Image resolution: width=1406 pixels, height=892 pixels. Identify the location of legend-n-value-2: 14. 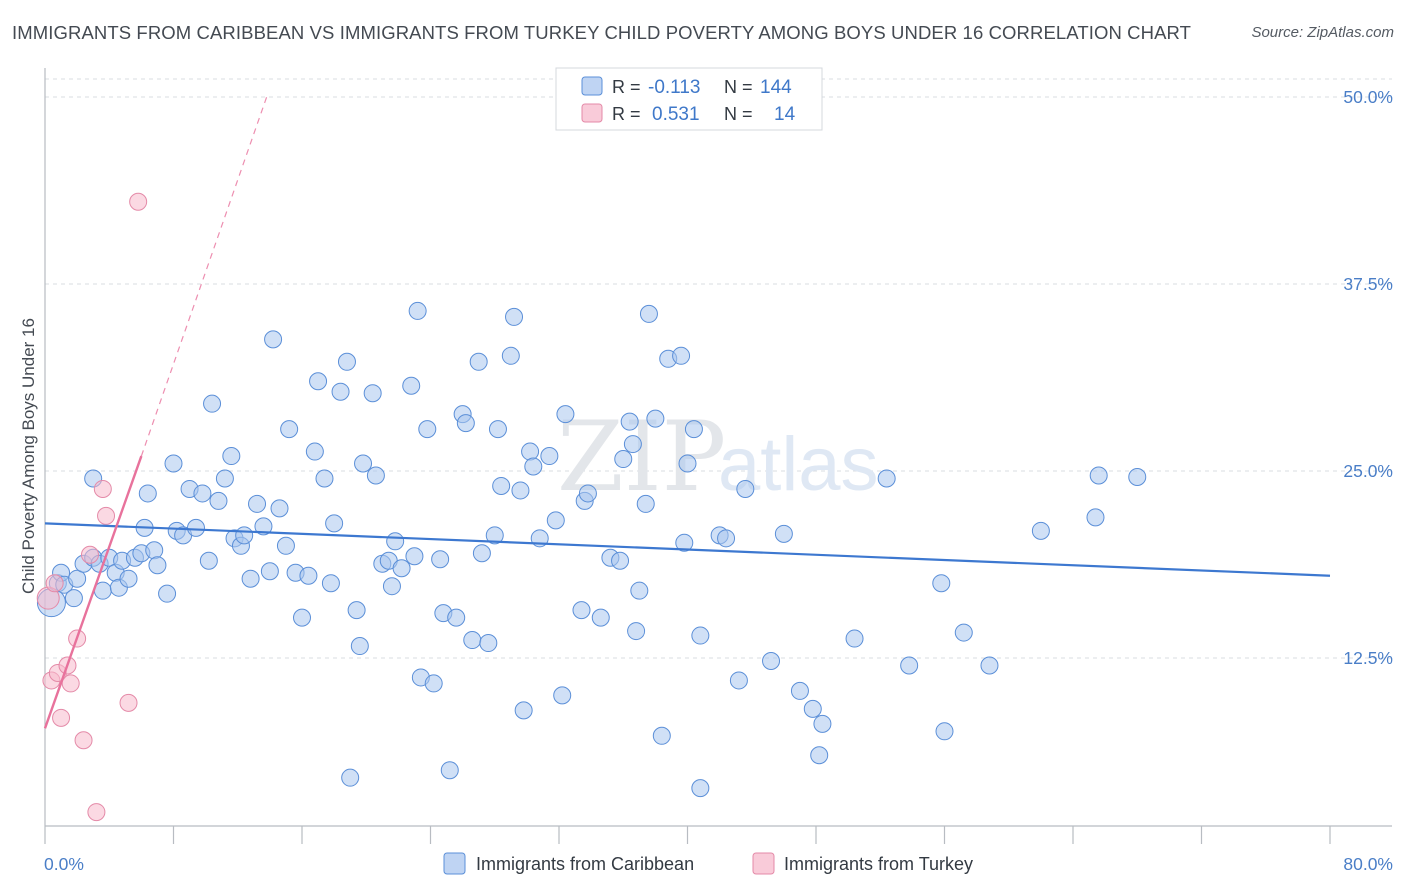
(785, 114).